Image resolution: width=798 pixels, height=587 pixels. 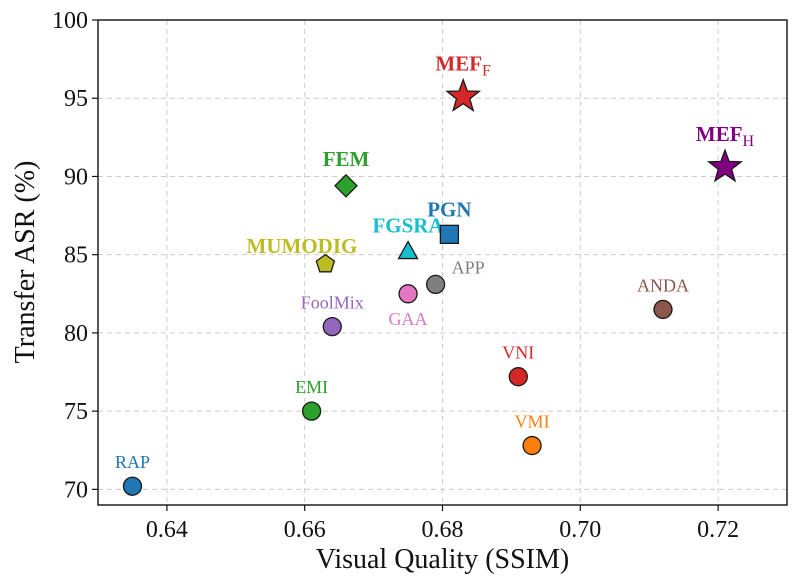 I want to click on foolmix-marker, so click(x=332, y=326).